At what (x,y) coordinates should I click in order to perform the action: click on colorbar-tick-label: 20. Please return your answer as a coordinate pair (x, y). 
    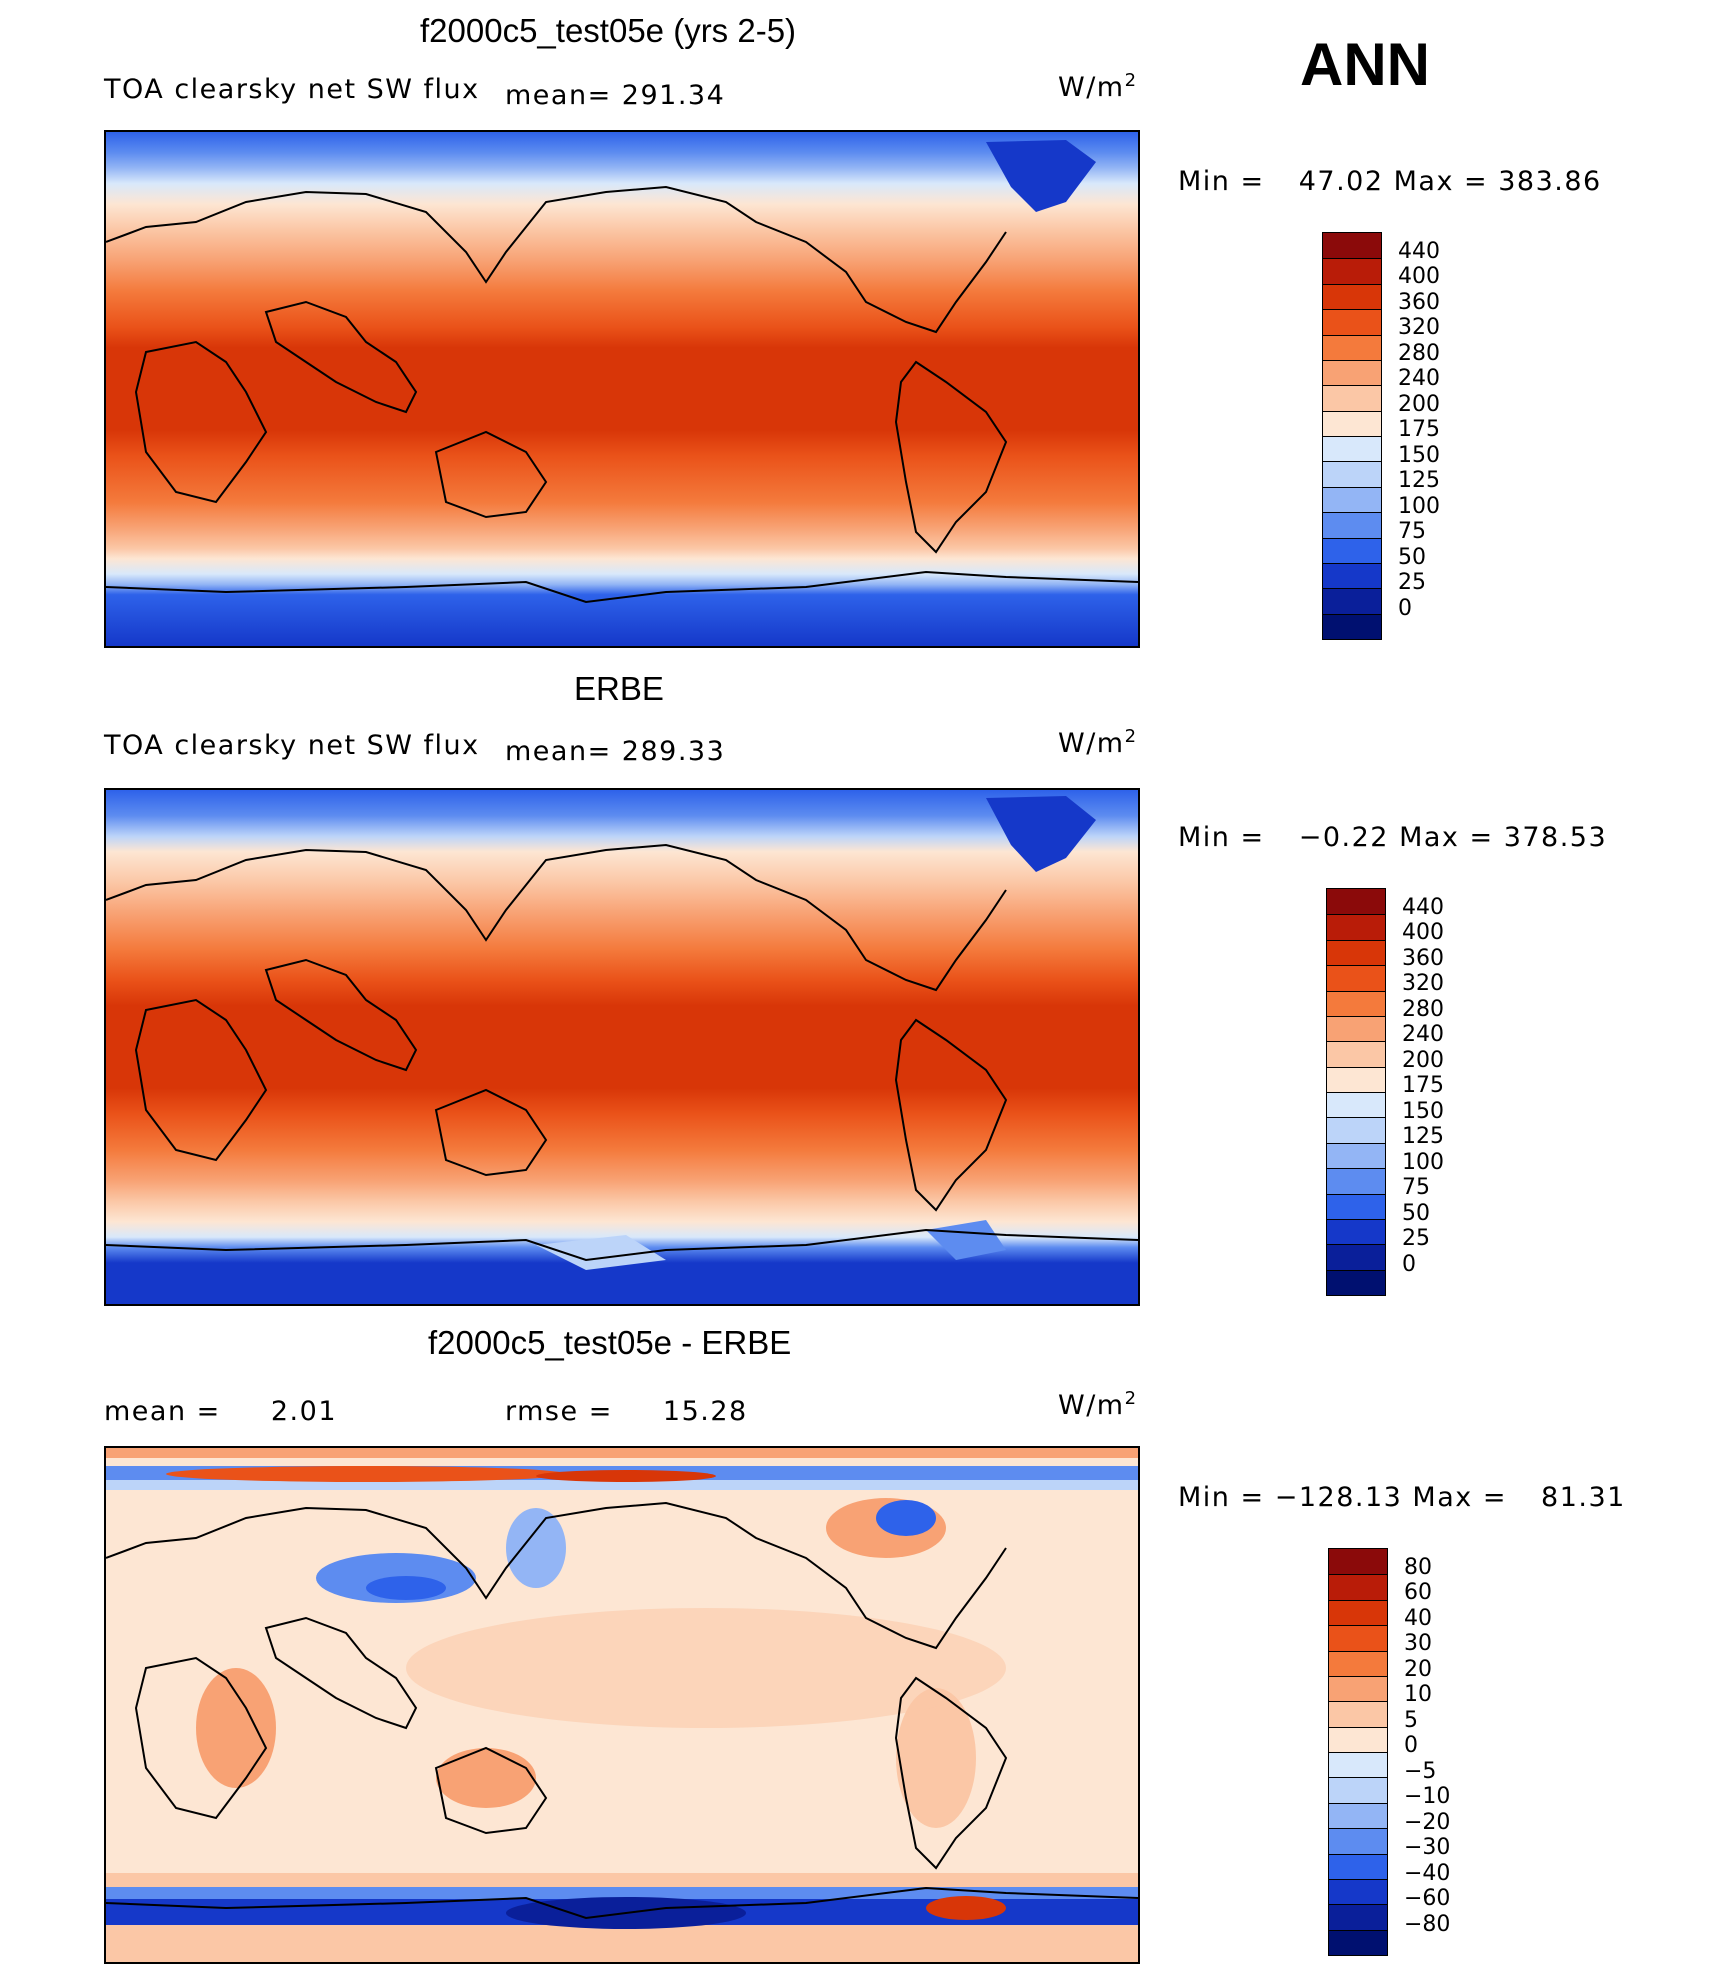
    Looking at the image, I should click on (1418, 1669).